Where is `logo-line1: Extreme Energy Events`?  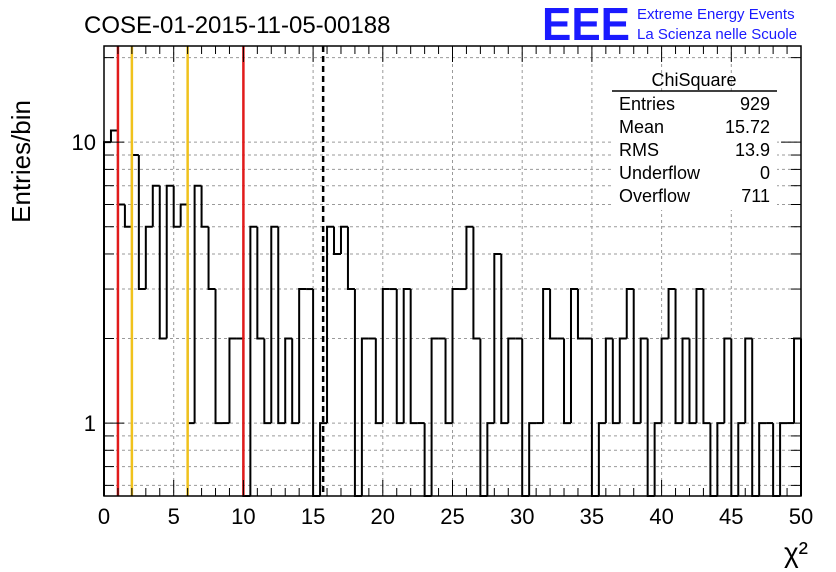 logo-line1: Extreme Energy Events is located at coordinates (716, 14).